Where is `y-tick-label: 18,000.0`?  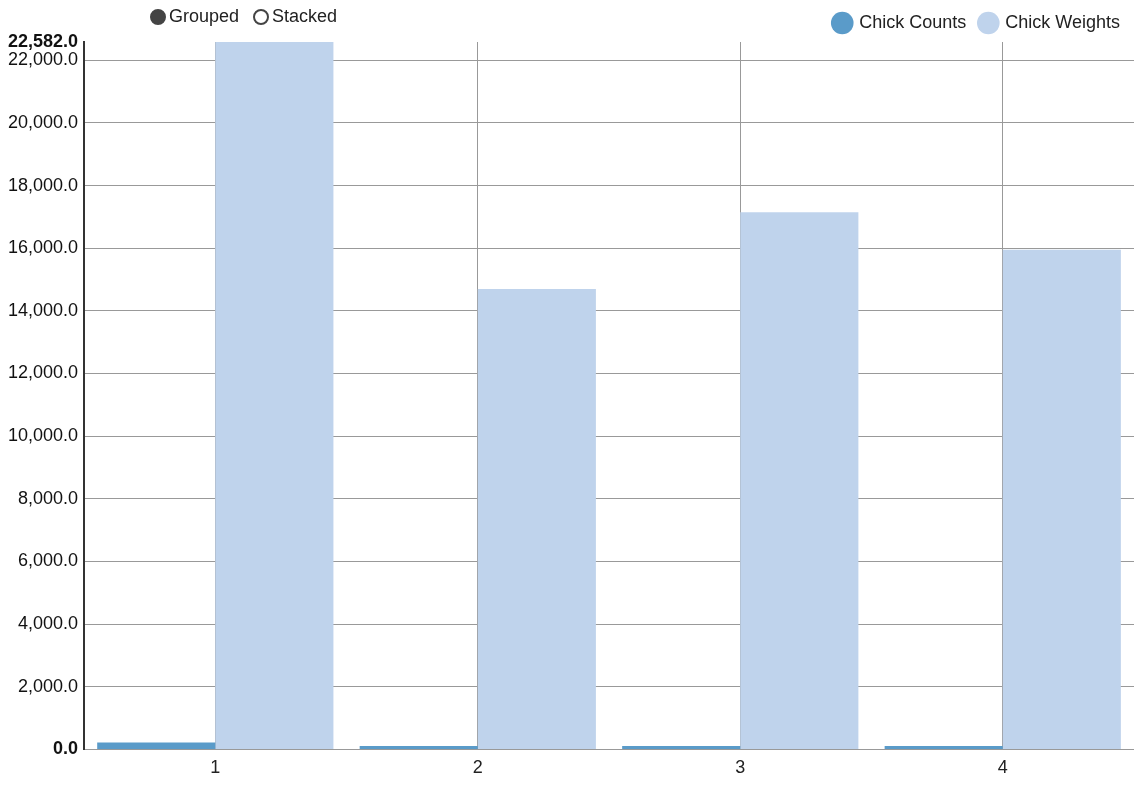
y-tick-label: 18,000.0 is located at coordinates (43, 184).